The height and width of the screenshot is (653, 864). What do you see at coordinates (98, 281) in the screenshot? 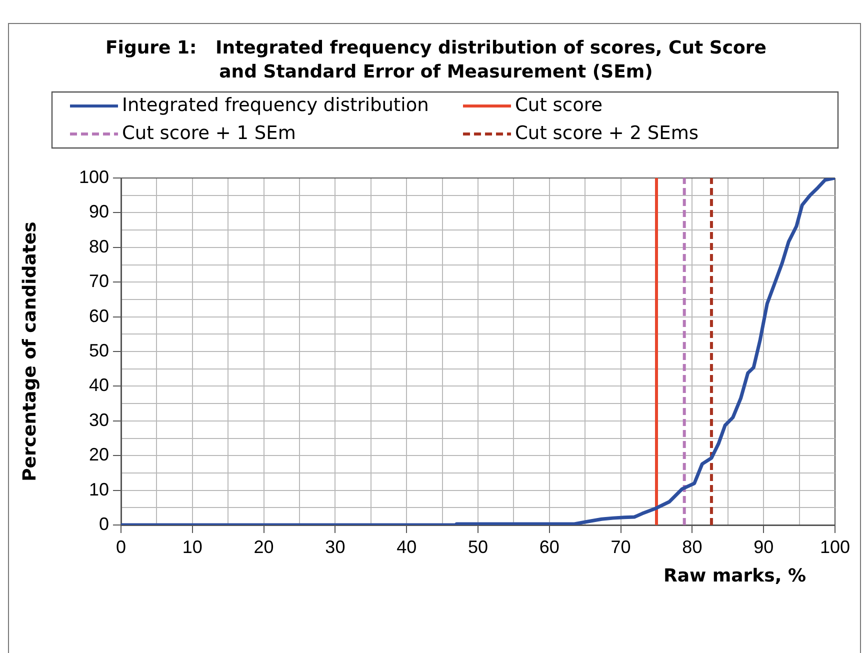
I see `y-tick-label: 70` at bounding box center [98, 281].